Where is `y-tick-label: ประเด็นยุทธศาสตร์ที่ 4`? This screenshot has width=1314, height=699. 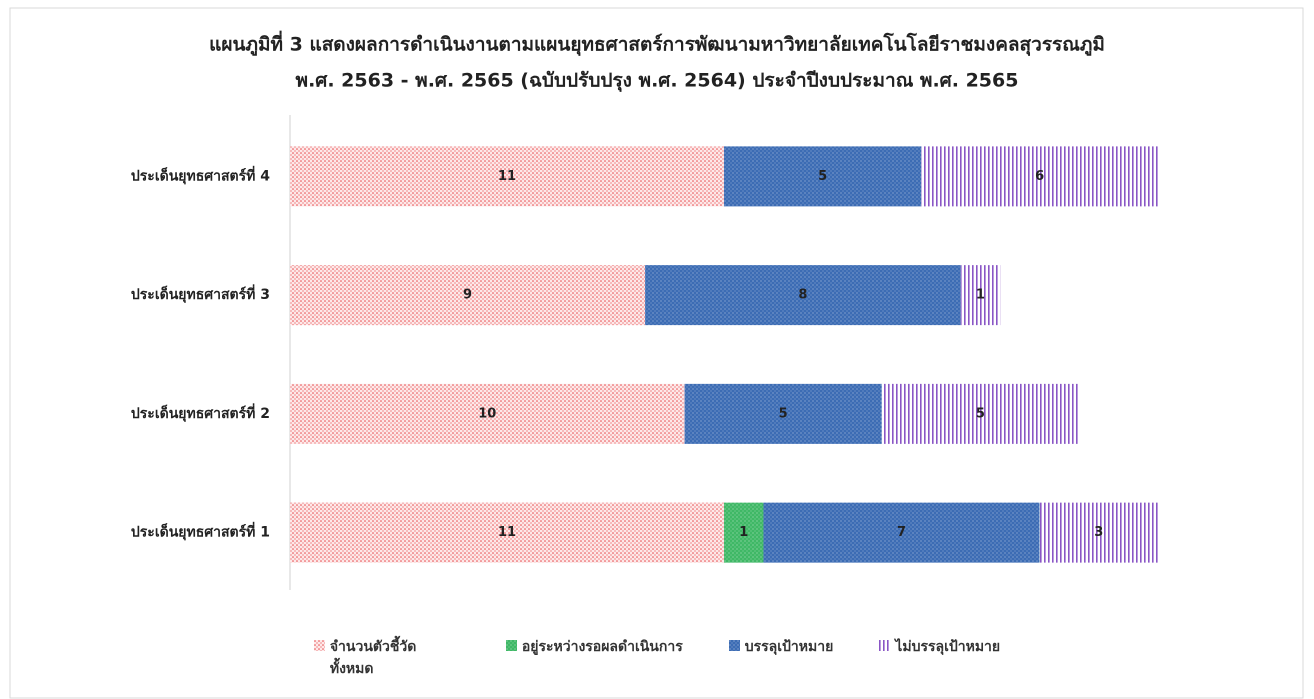
y-tick-label: ประเด็นยุทธศาสตร์ที่ 4 is located at coordinates (200, 174).